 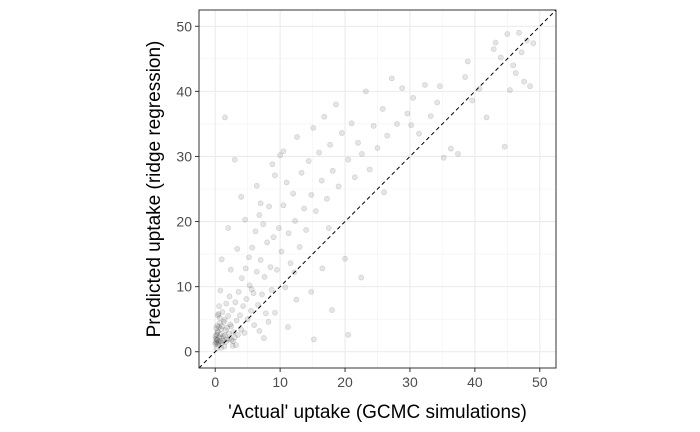 I want to click on x-tick-label: 0, so click(x=215, y=382).